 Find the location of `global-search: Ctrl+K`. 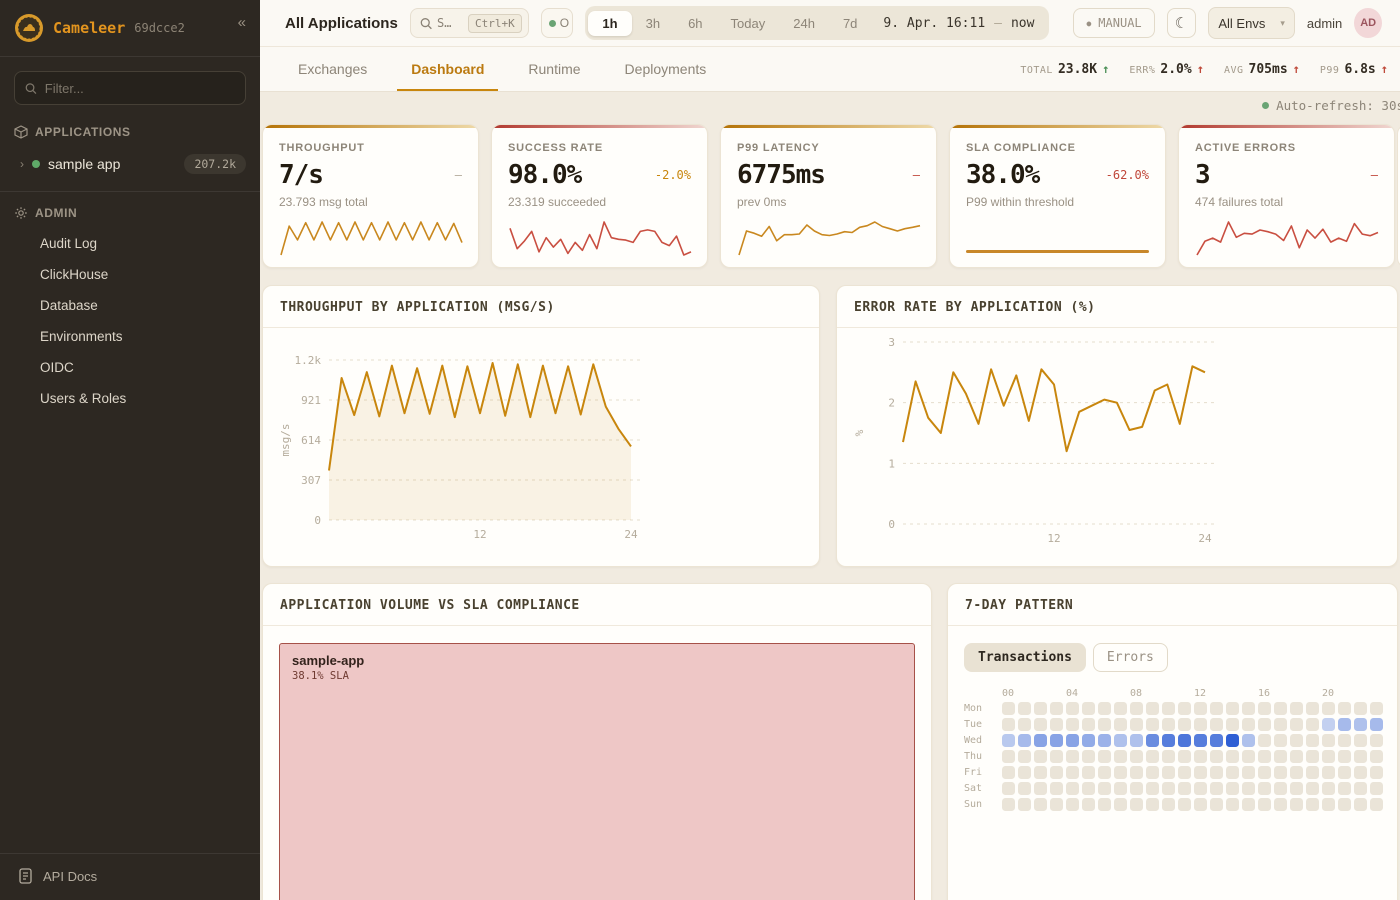

global-search: Ctrl+K is located at coordinates (469, 23).